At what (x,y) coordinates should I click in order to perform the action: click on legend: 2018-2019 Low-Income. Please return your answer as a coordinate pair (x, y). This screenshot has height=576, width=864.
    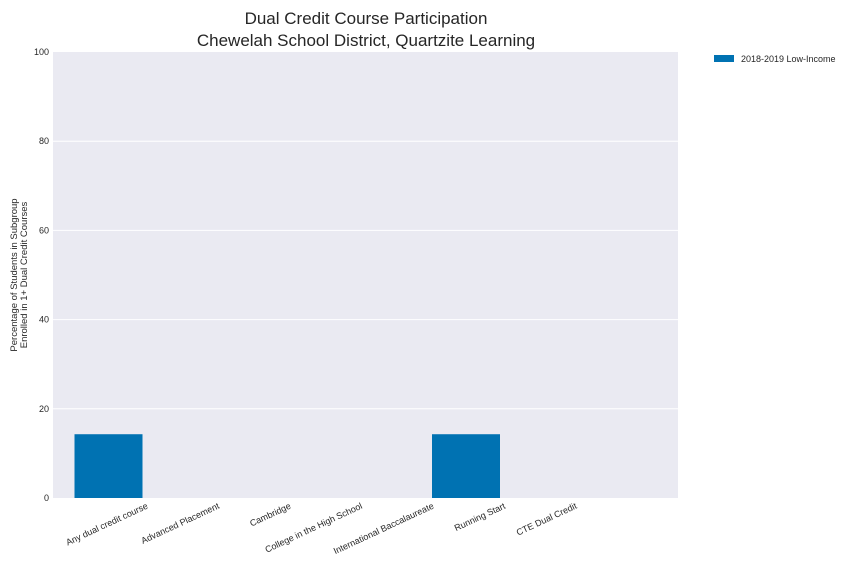
    Looking at the image, I should click on (775, 59).